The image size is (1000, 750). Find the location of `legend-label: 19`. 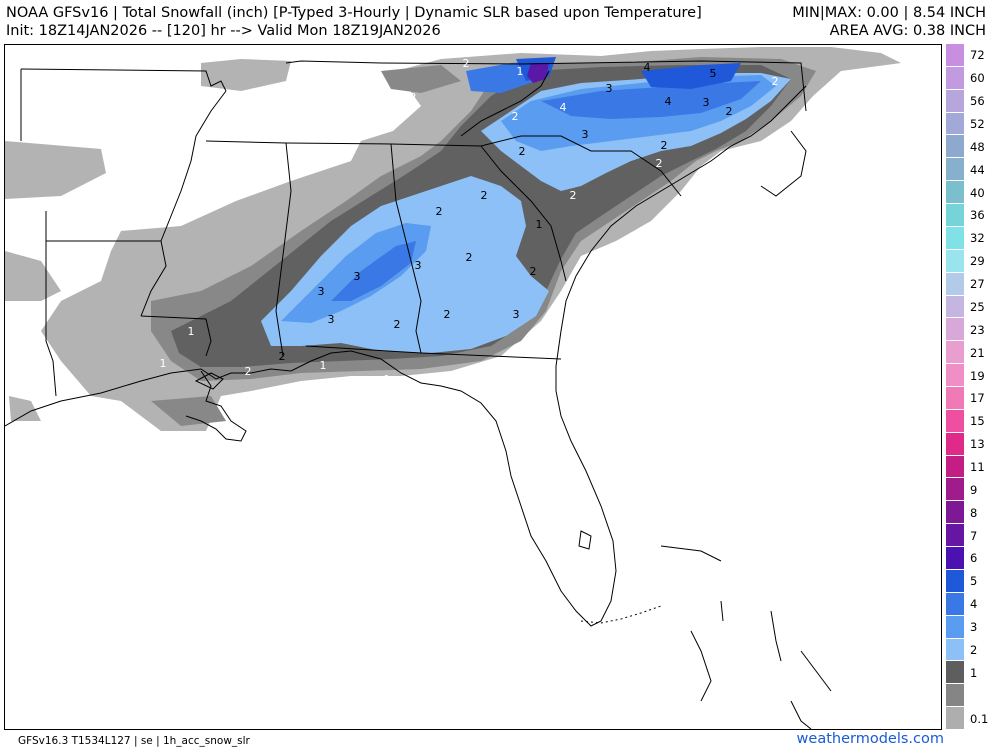

legend-label: 19 is located at coordinates (977, 375).